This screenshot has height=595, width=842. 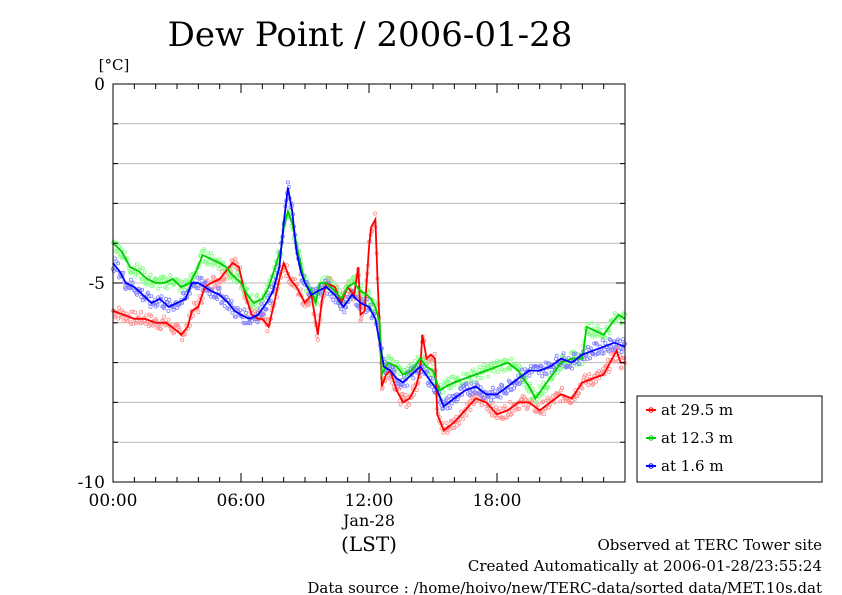 I want to click on legend-box, so click(x=729, y=439).